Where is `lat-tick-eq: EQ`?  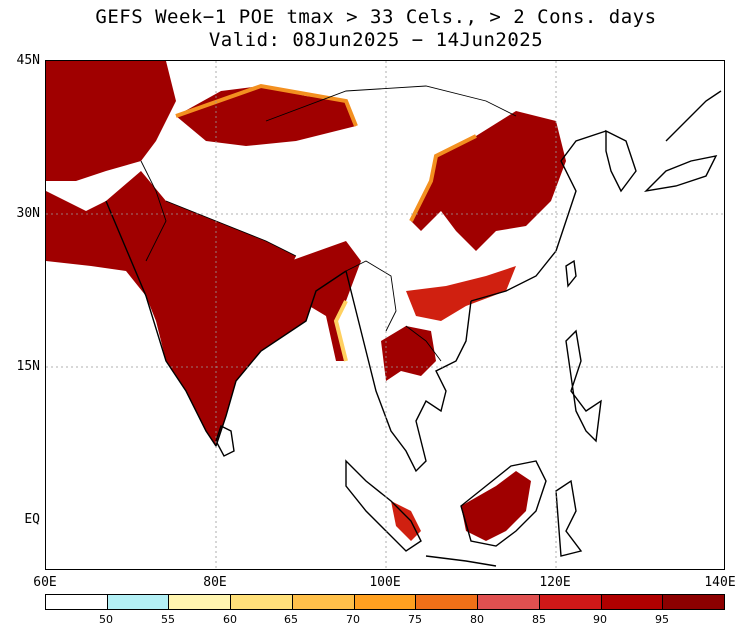
lat-tick-eq: EQ is located at coordinates (32, 519).